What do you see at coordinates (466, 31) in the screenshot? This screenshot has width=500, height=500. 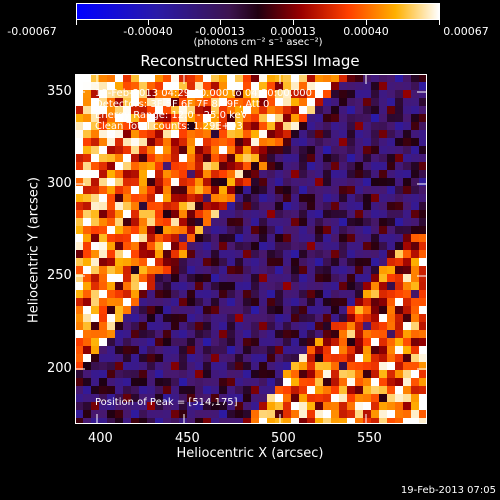 I see `colorbar-tick-label: 0.00067` at bounding box center [466, 31].